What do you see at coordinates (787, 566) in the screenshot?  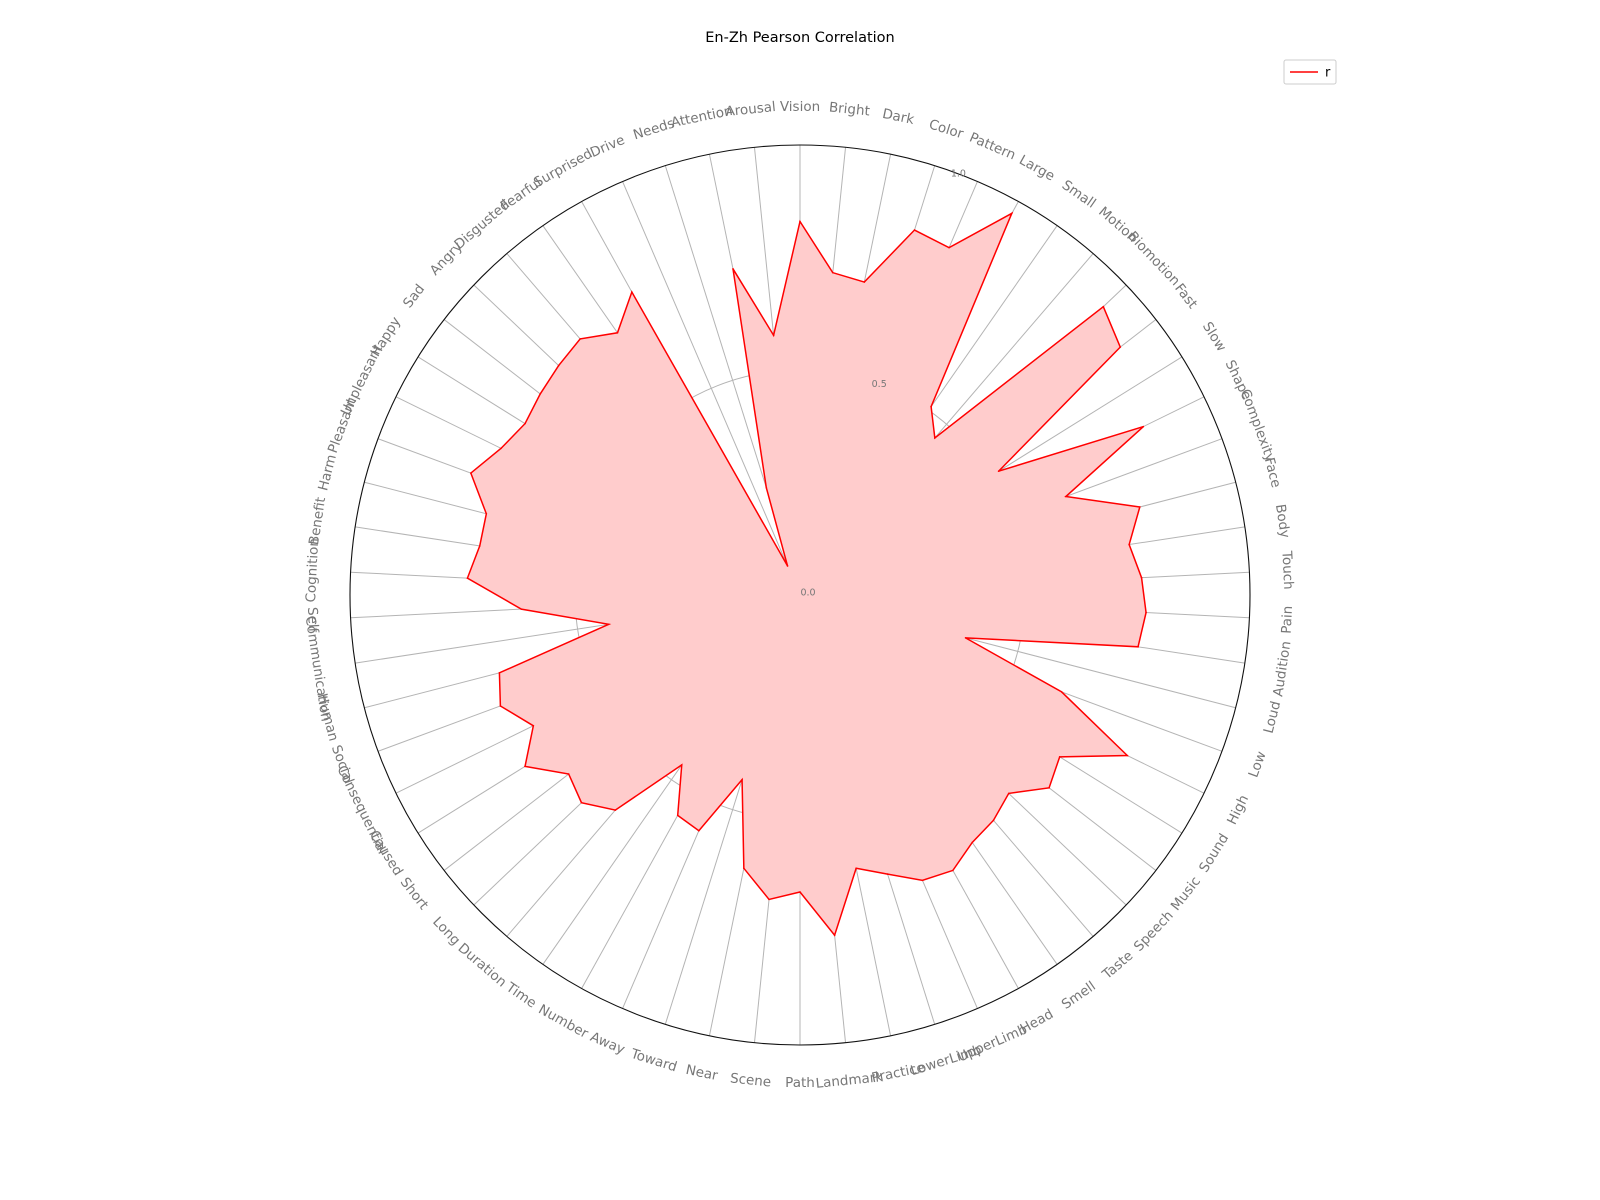 I see `point-drive` at bounding box center [787, 566].